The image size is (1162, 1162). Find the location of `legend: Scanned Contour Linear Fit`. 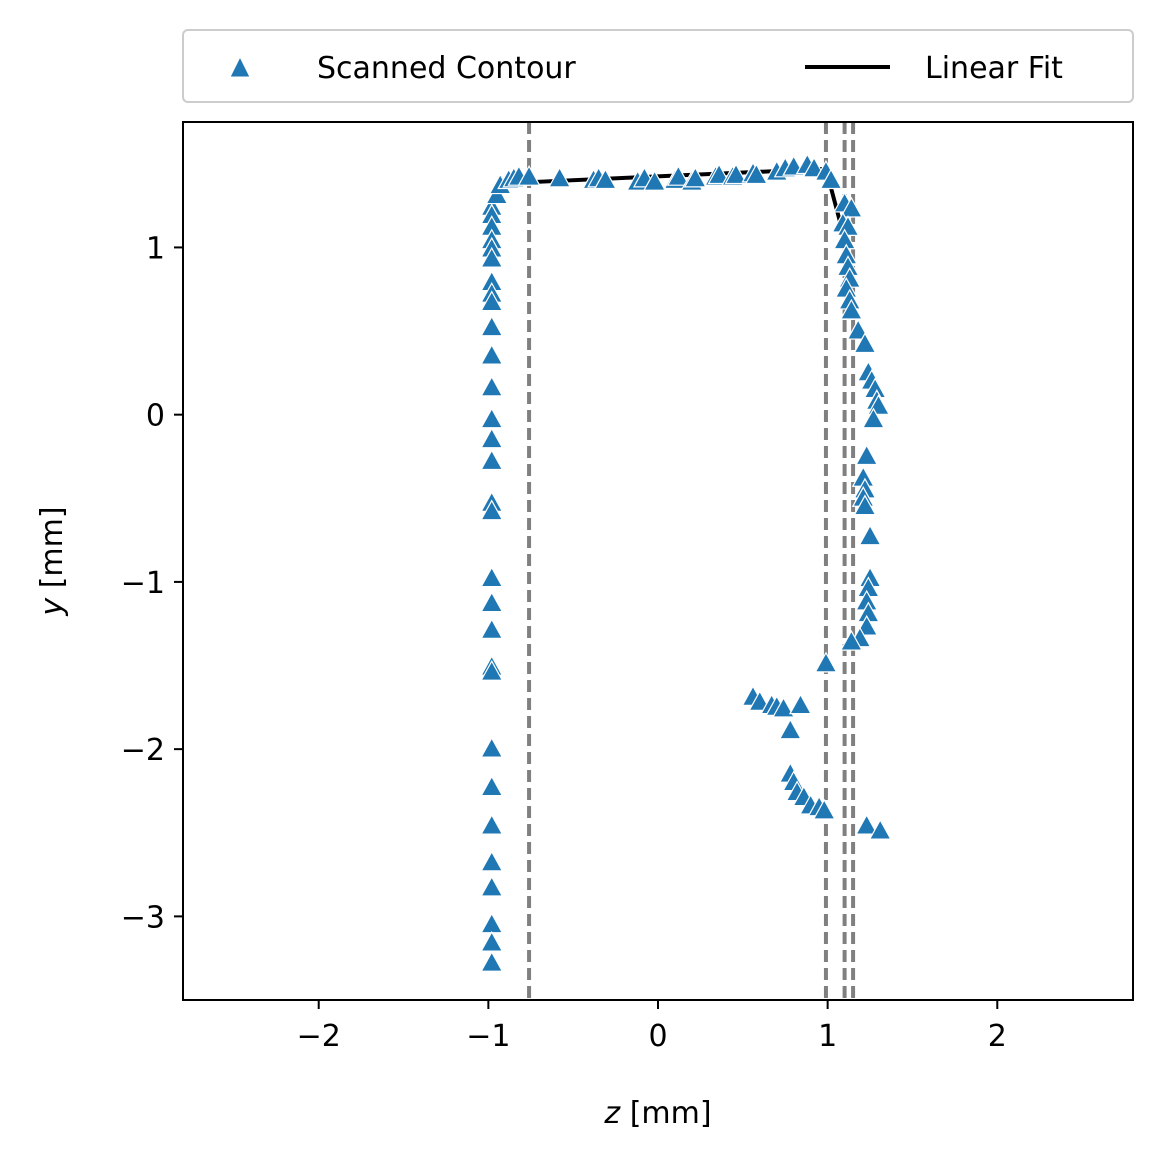

legend: Scanned Contour Linear Fit is located at coordinates (658, 66).